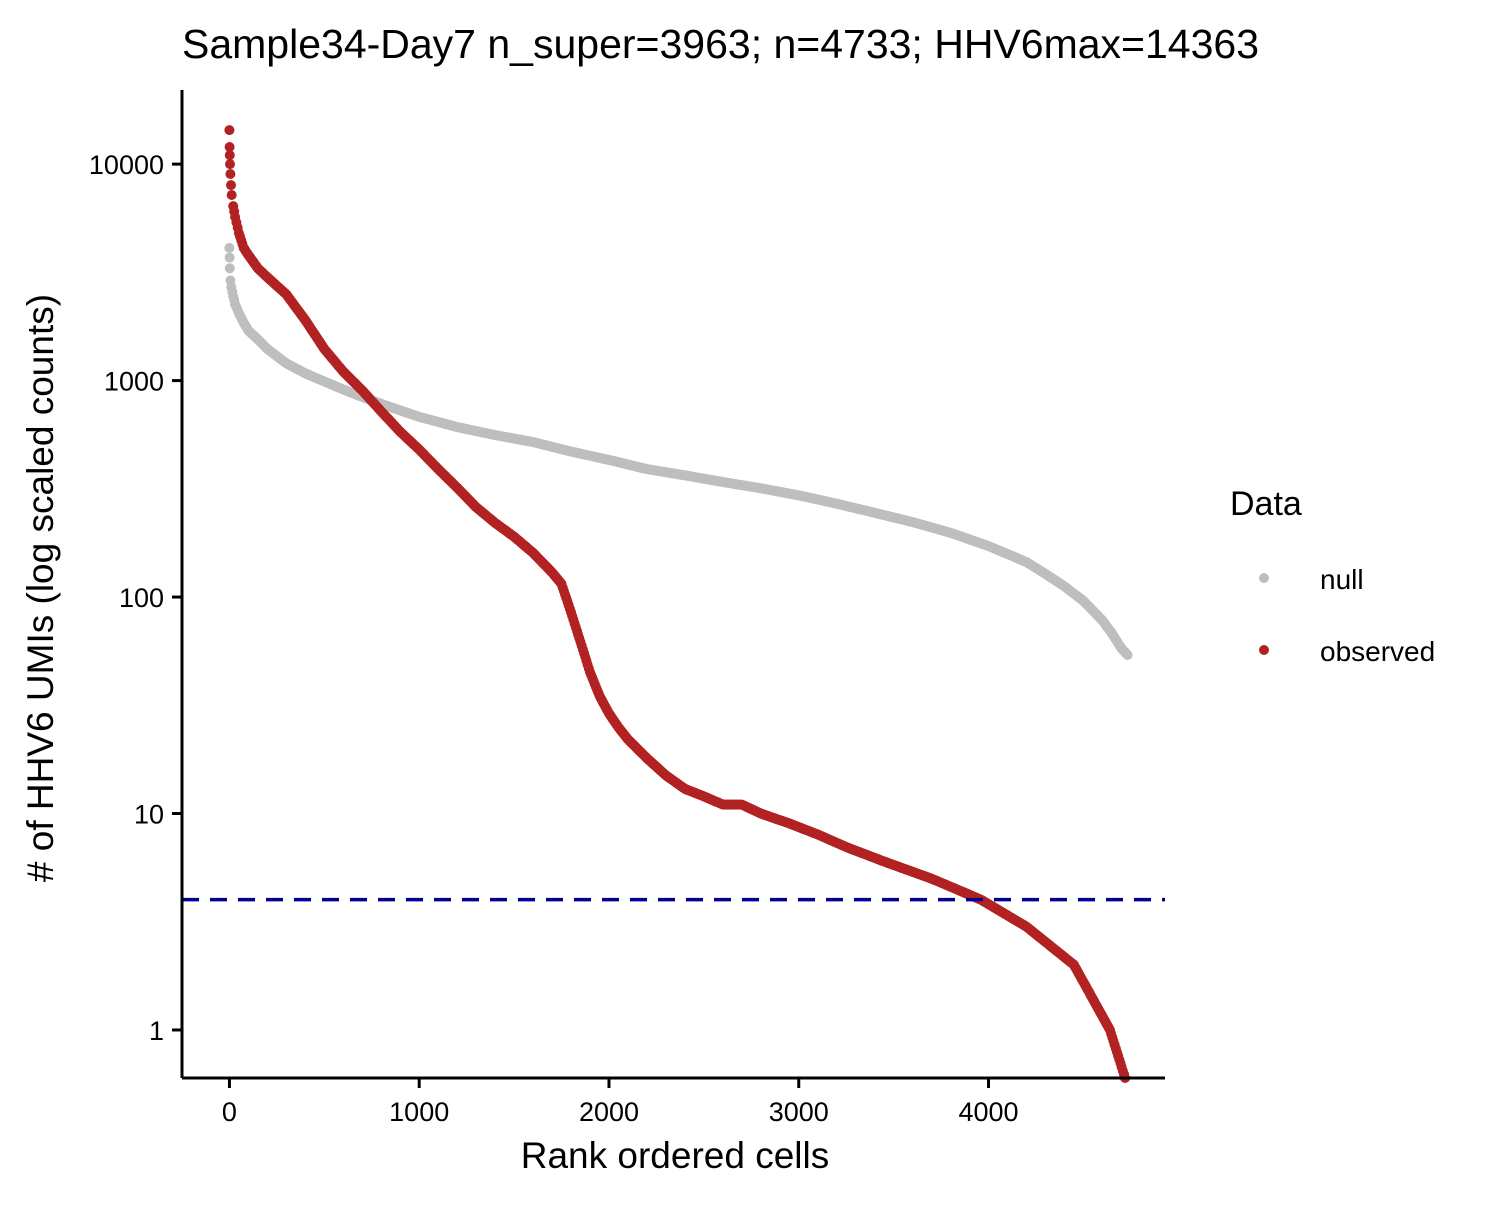  What do you see at coordinates (609, 1112) in the screenshot?
I see `x-tick-label: 2000` at bounding box center [609, 1112].